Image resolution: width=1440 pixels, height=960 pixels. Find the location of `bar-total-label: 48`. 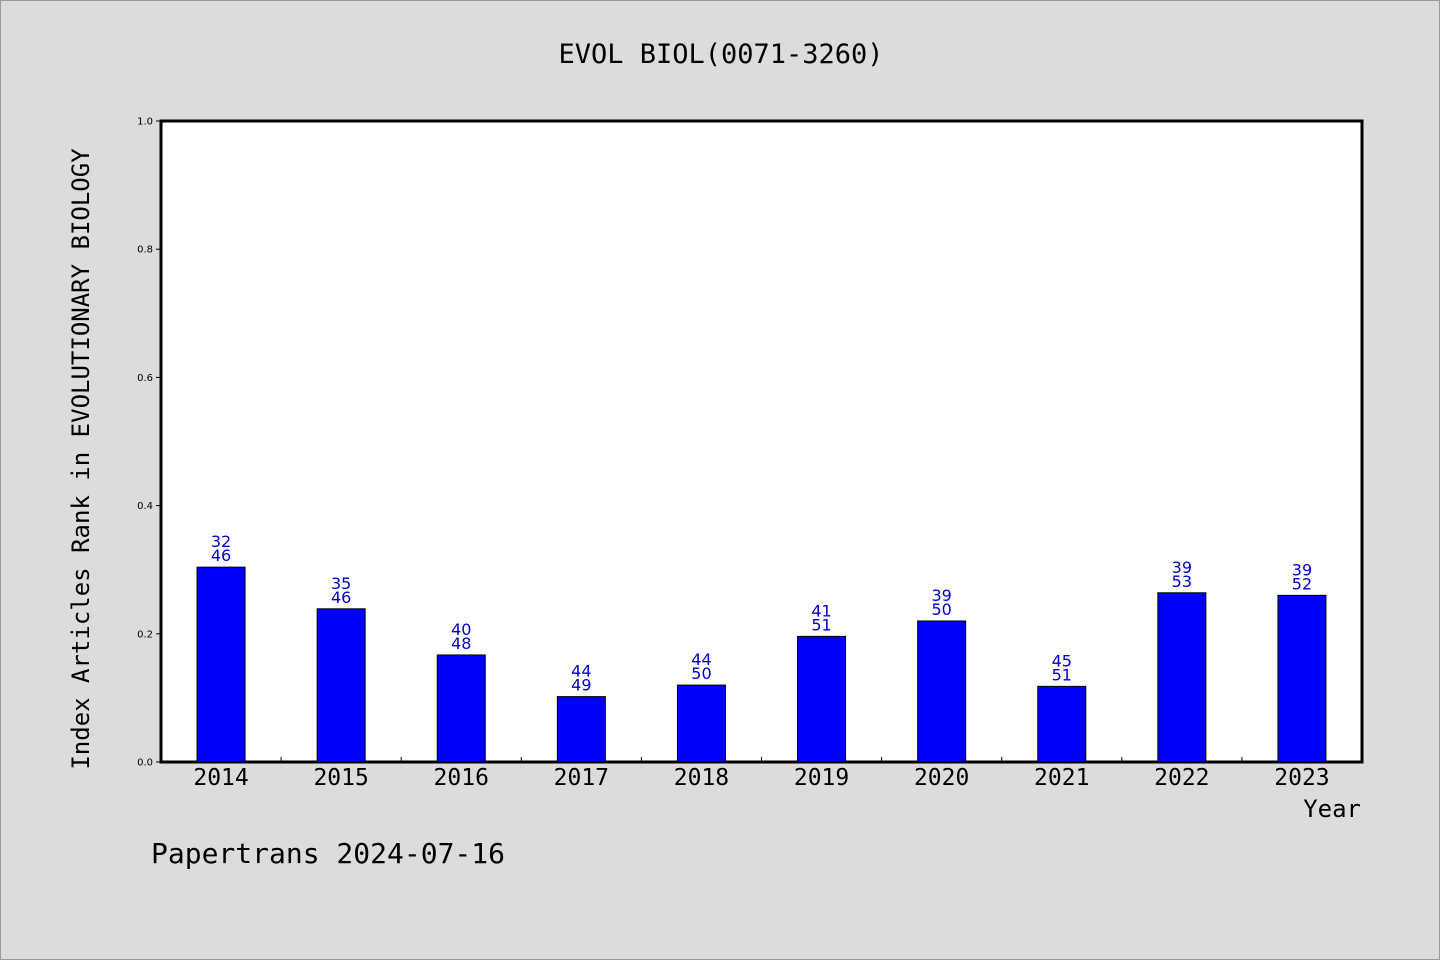

bar-total-label: 48 is located at coordinates (461, 643).